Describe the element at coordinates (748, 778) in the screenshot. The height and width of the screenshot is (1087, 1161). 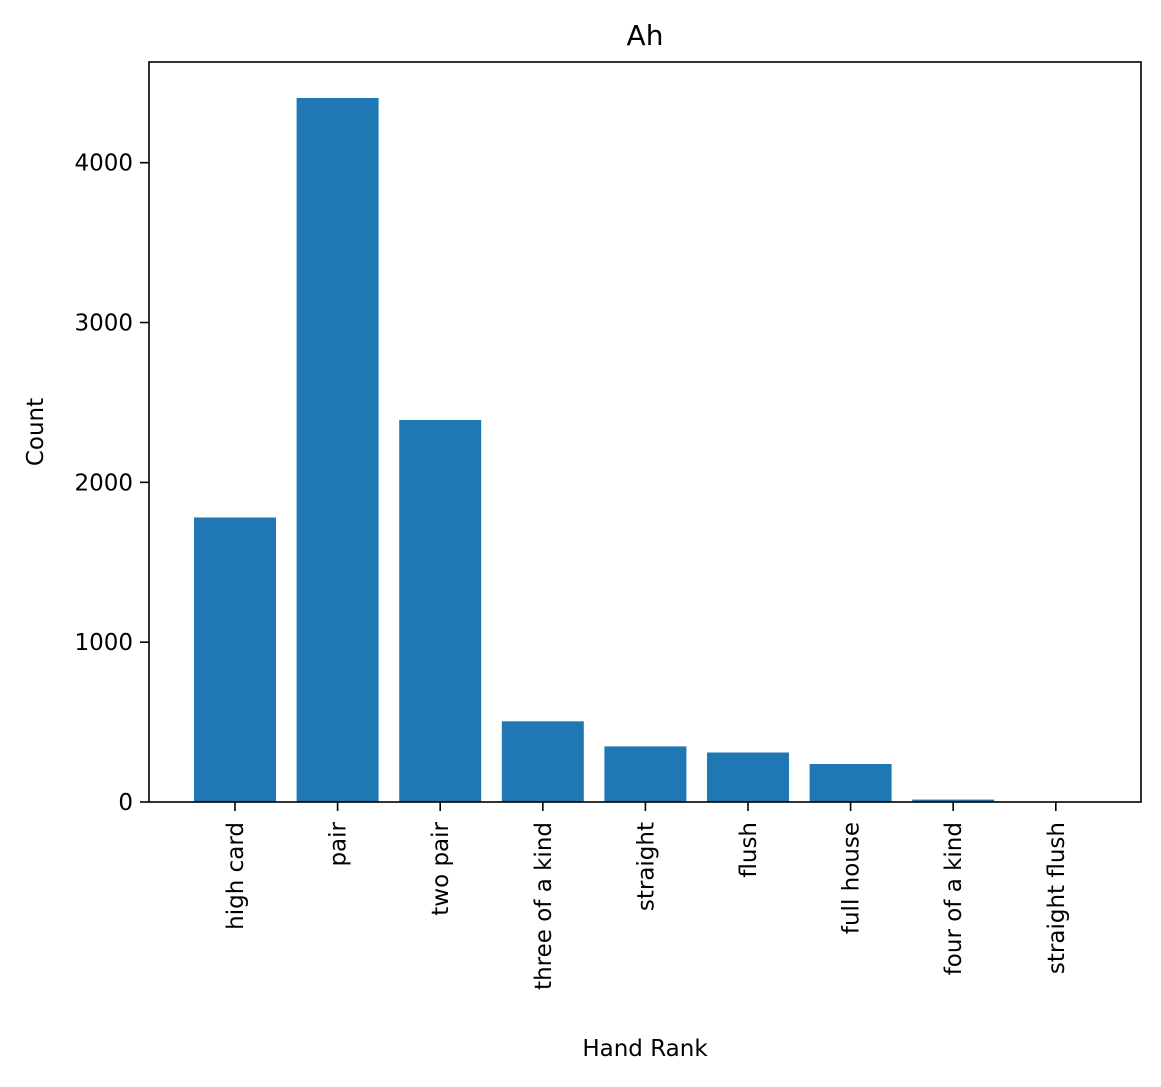
I see `bar-flush` at that location.